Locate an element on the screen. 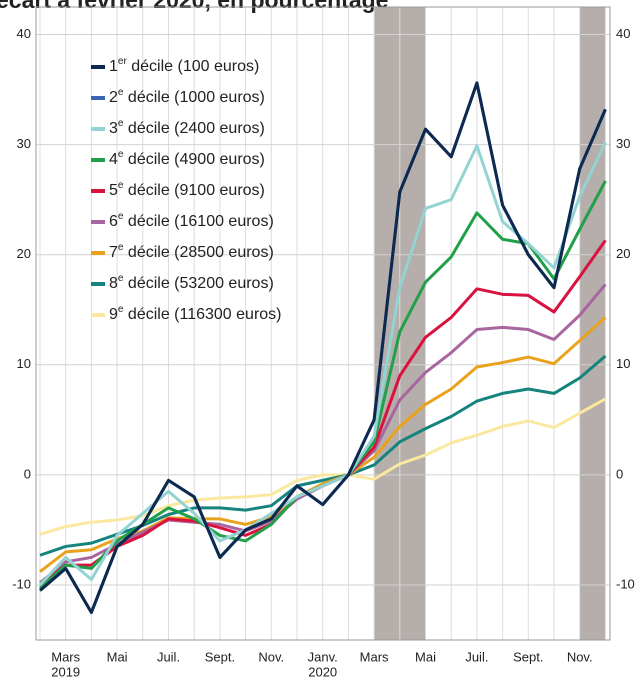  y-tick-label: -10 is located at coordinates (21, 583).